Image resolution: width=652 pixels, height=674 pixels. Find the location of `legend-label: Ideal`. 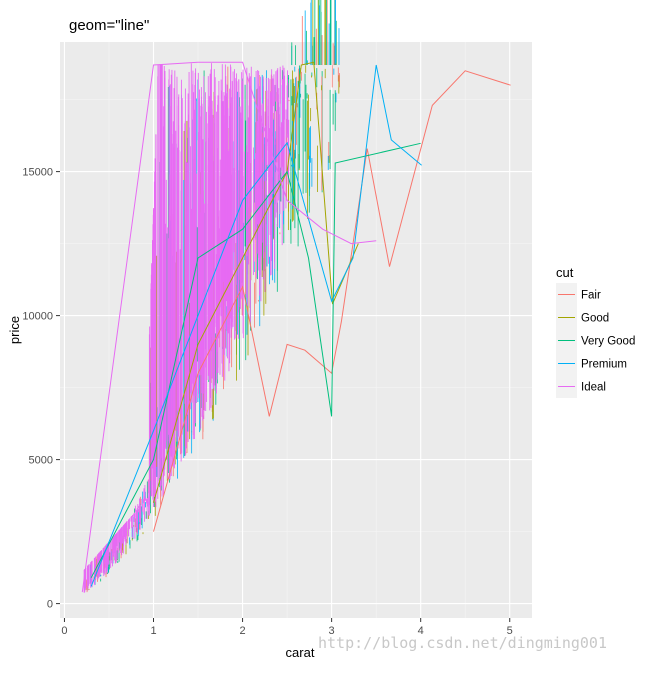

legend-label: Ideal is located at coordinates (593, 388).